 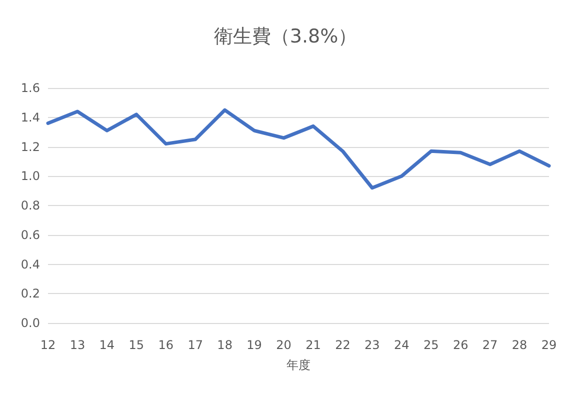 I want to click on x-tick-label: 17, so click(x=195, y=345).